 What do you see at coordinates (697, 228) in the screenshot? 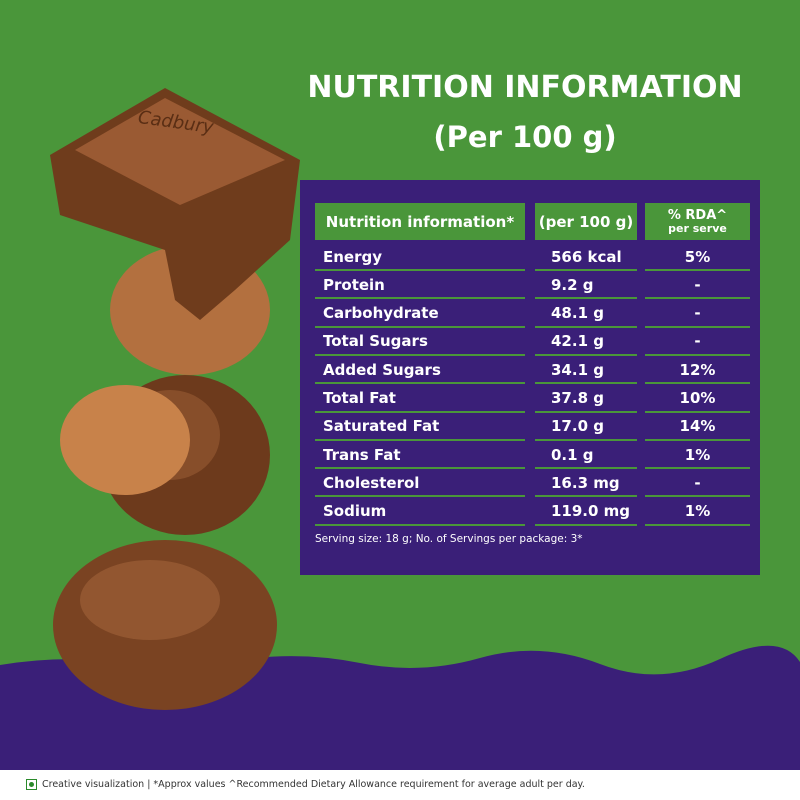
I see `column-header-line: per serve` at bounding box center [697, 228].